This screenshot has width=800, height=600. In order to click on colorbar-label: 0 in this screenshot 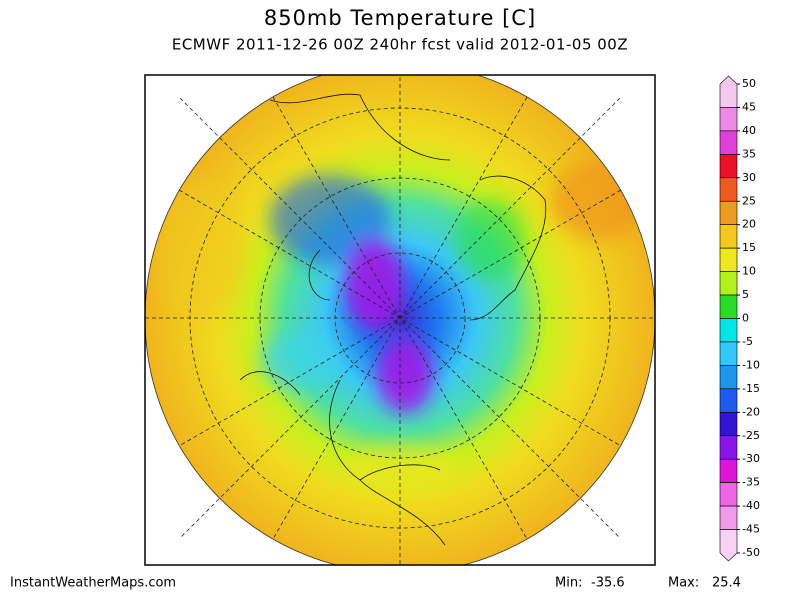, I will do `click(745, 318)`.